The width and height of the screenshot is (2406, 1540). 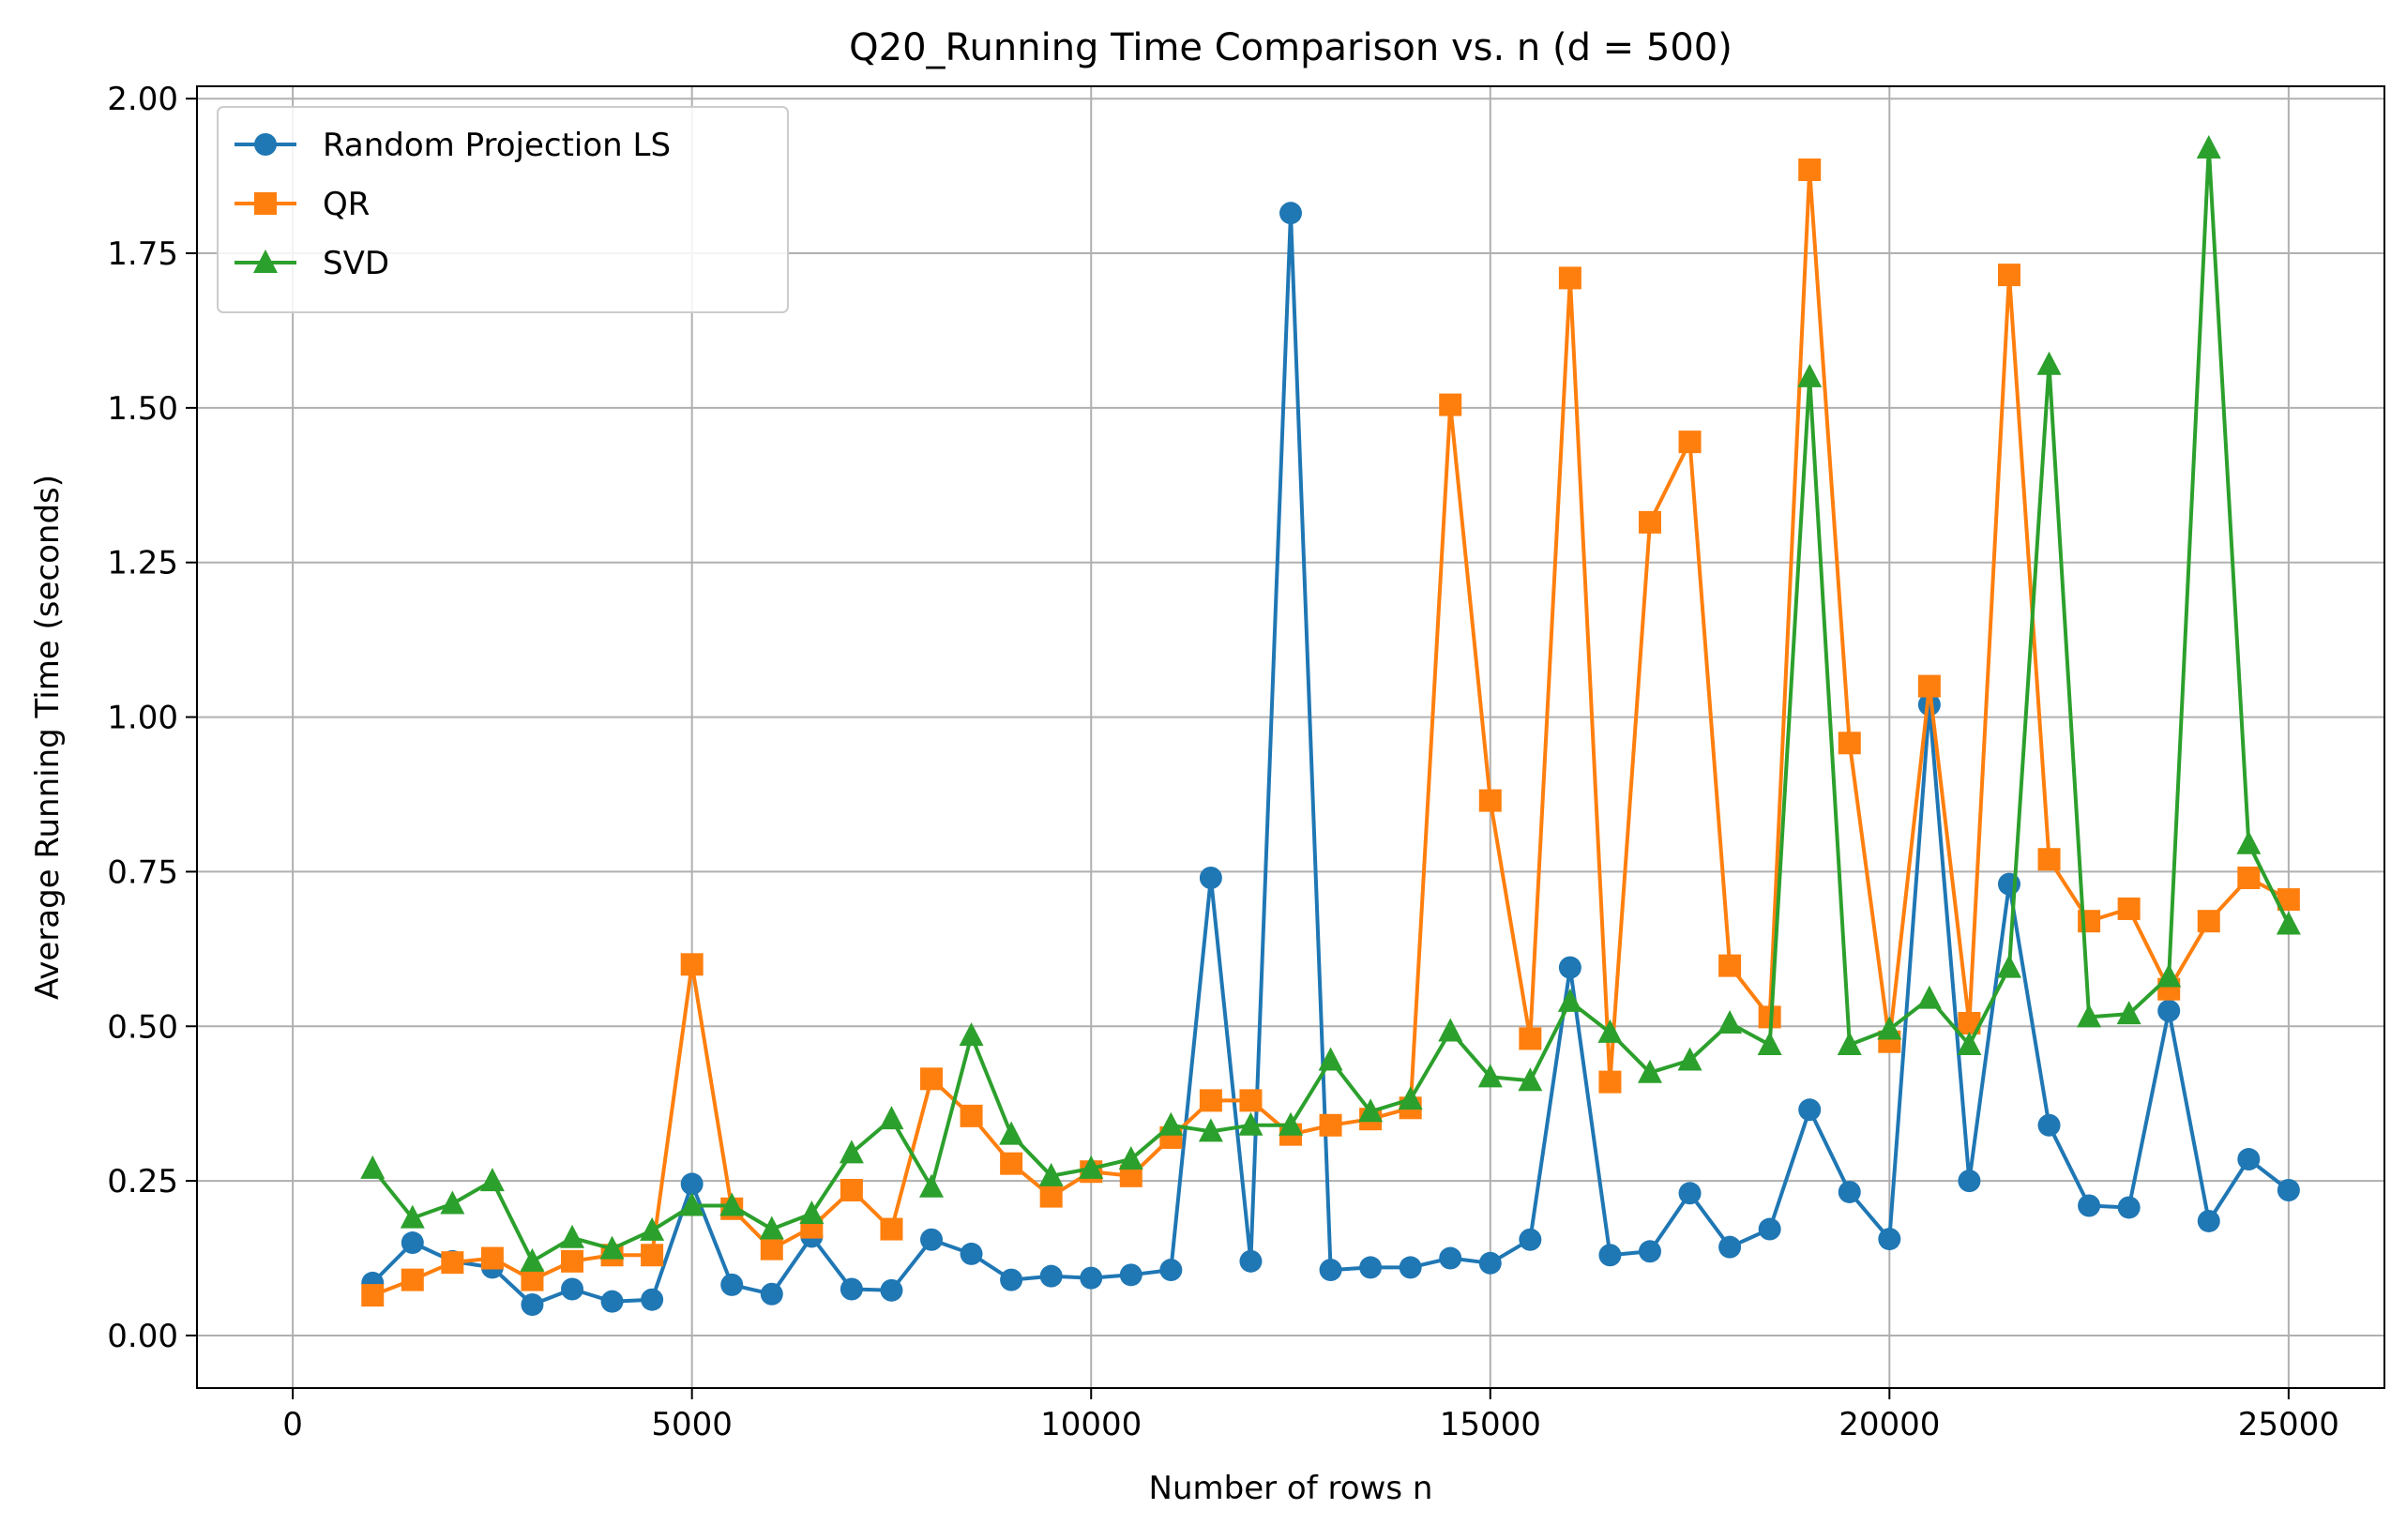 What do you see at coordinates (1889, 1424) in the screenshot?
I see `x-tick-label: 20000` at bounding box center [1889, 1424].